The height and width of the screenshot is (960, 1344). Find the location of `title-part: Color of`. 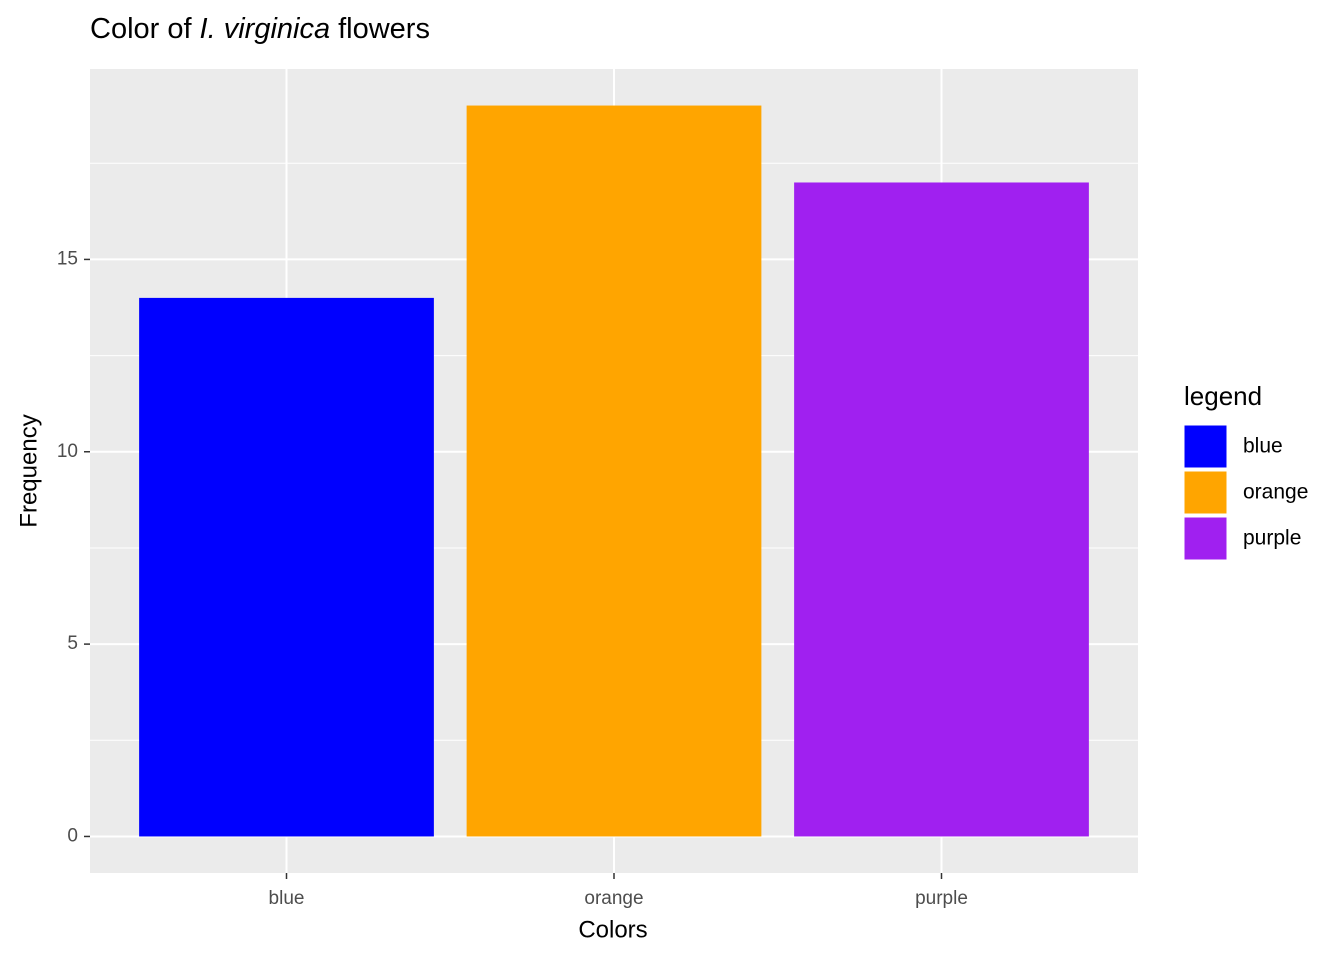

title-part: Color of is located at coordinates (141, 29).